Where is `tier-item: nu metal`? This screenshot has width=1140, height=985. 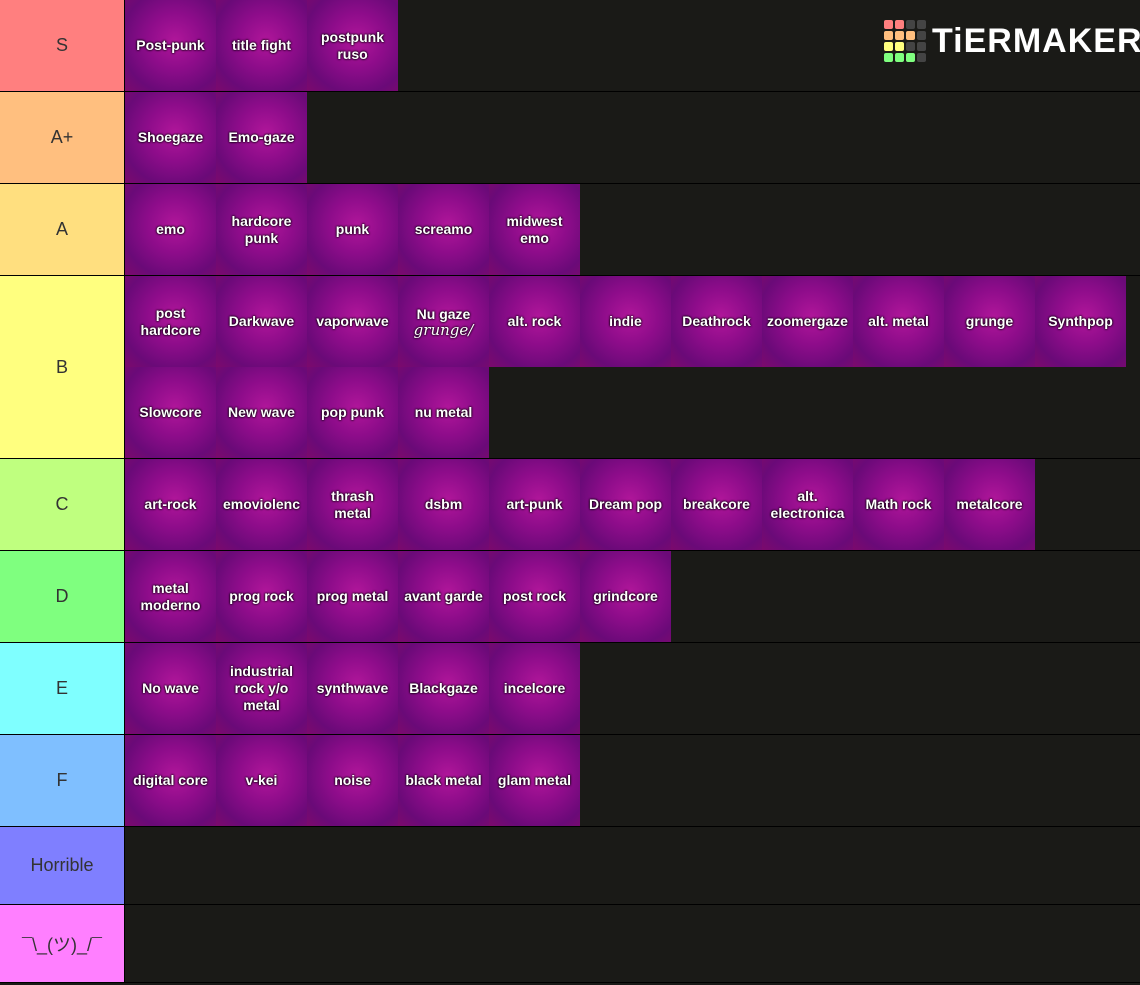 tier-item: nu metal is located at coordinates (443, 412).